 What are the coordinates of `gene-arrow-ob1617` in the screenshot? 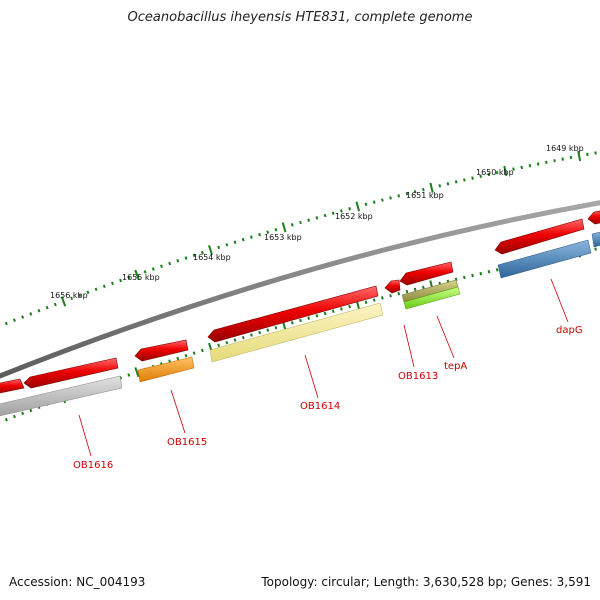 It's located at (12, 386).